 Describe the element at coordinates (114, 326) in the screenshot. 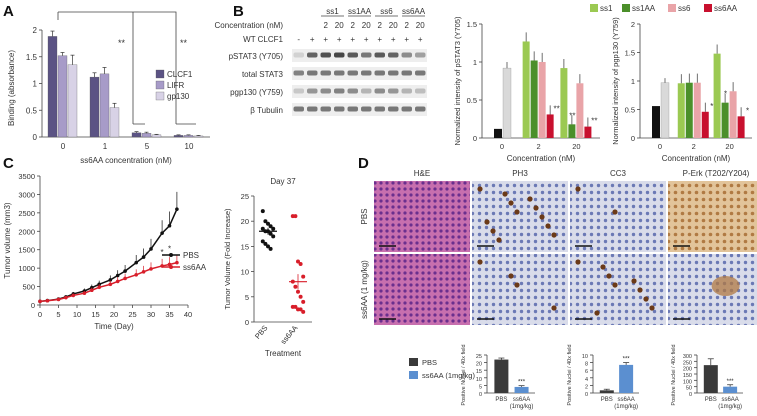

I see `c-x-label: Time (Day)` at that location.